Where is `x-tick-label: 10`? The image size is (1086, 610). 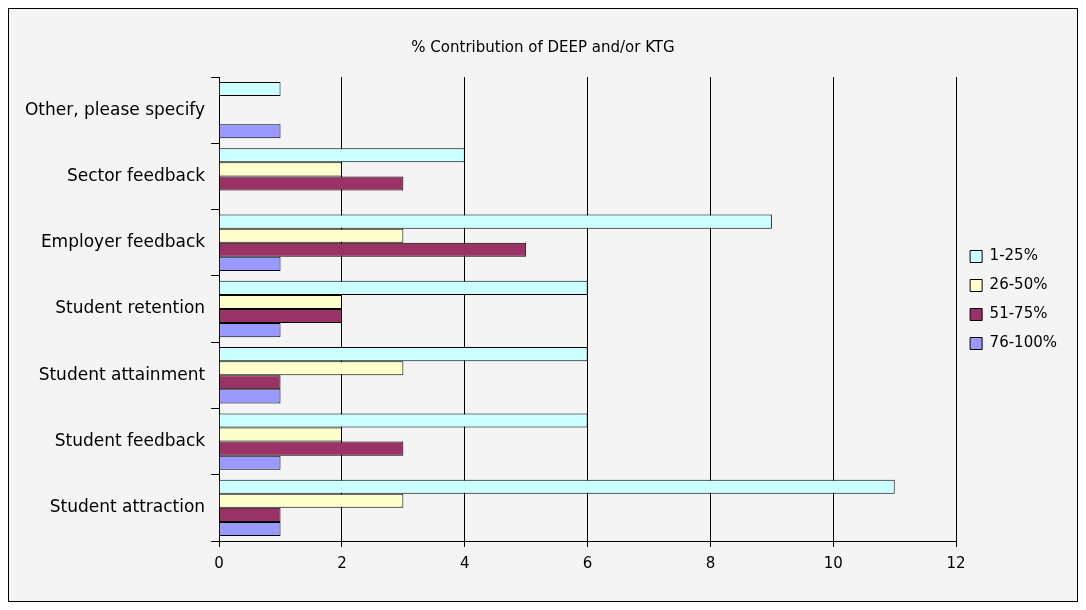
x-tick-label: 10 is located at coordinates (833, 562).